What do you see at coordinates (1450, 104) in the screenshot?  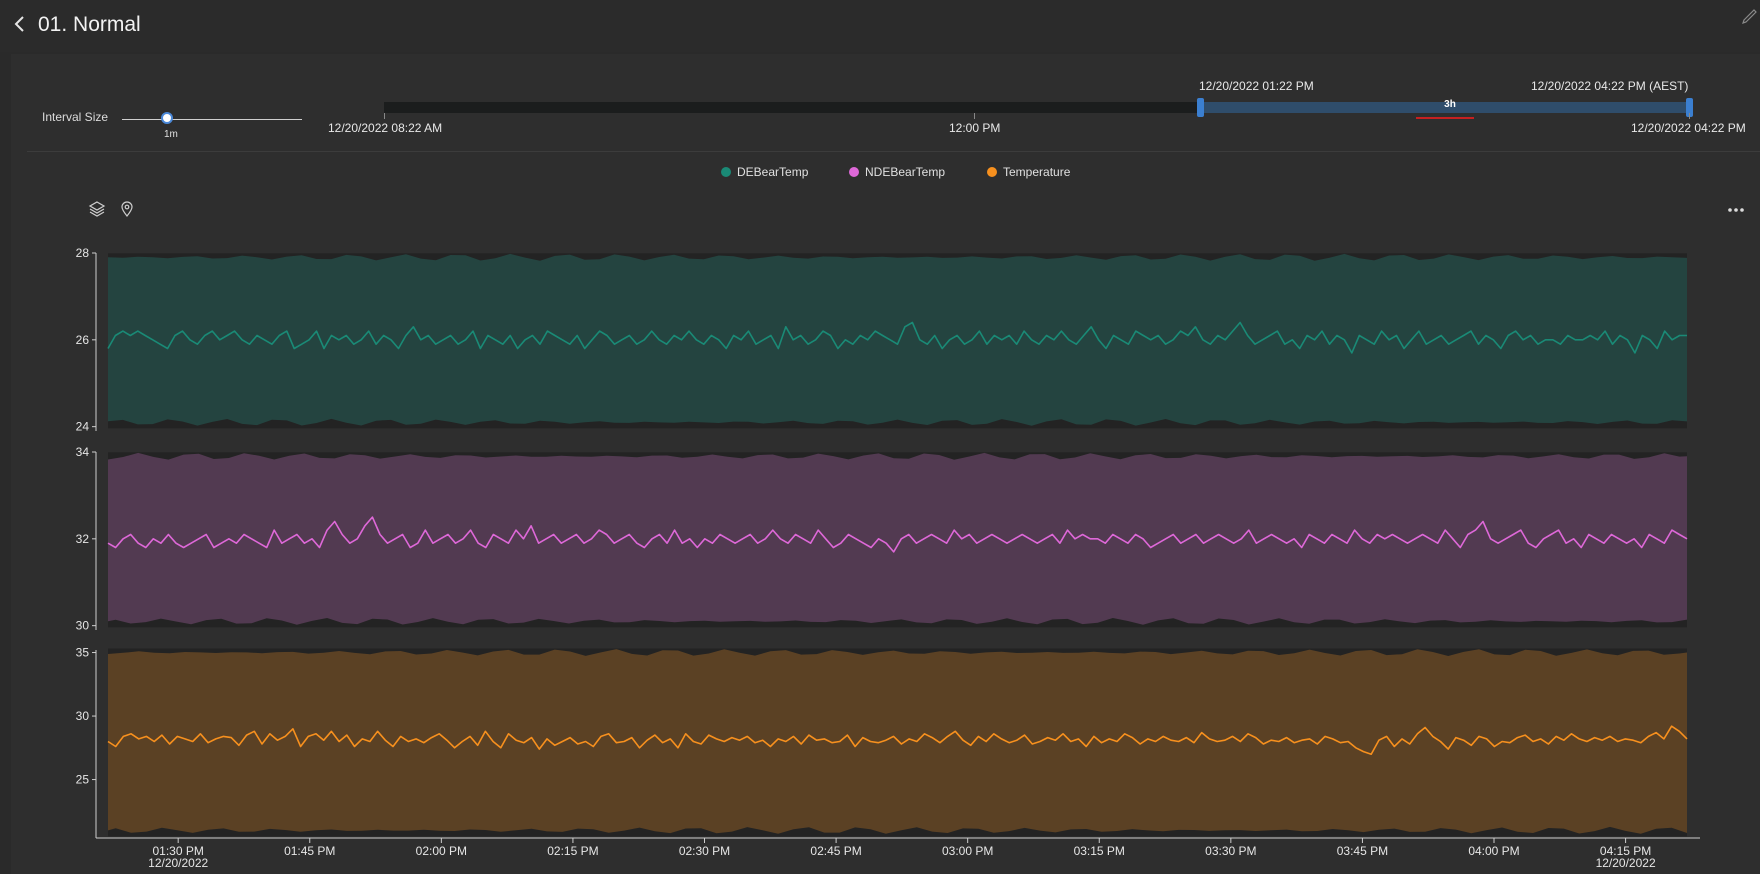 I see `selection-duration: 3h` at bounding box center [1450, 104].